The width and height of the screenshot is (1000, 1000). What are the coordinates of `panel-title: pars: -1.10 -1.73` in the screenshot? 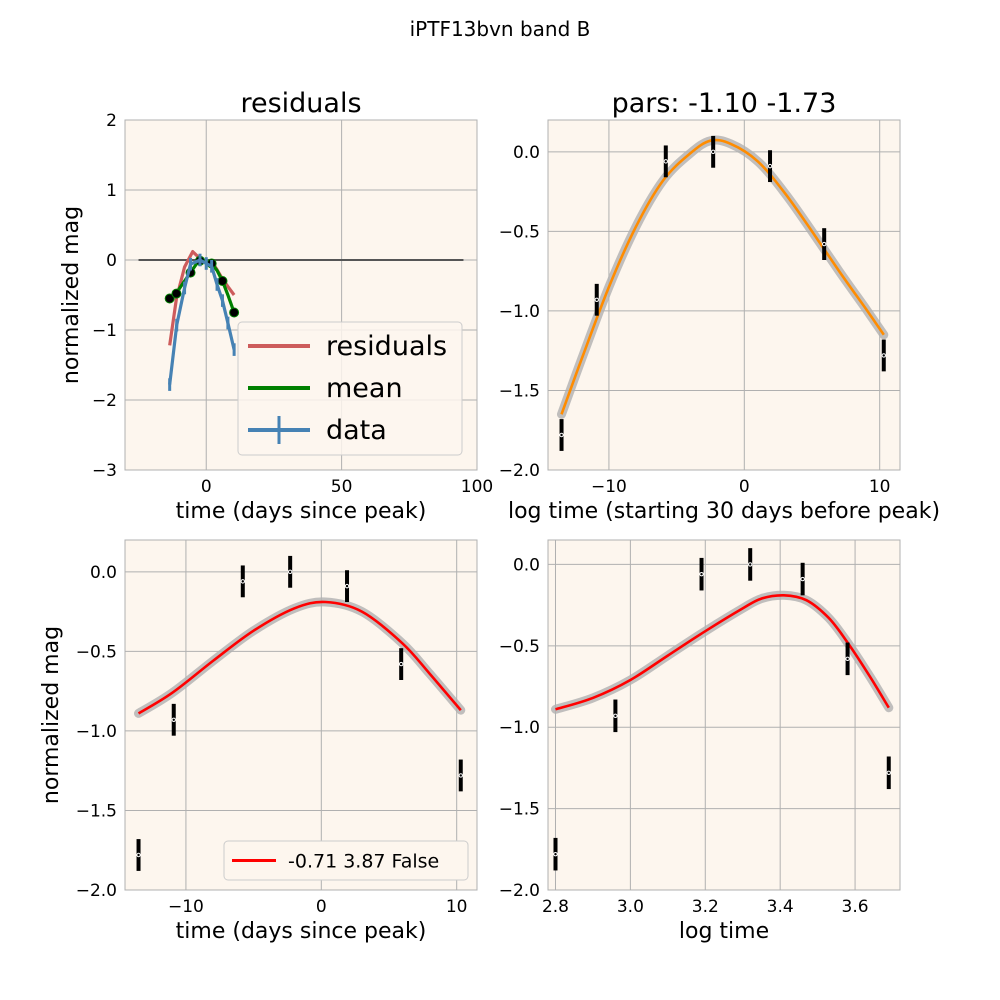 It's located at (724, 103).